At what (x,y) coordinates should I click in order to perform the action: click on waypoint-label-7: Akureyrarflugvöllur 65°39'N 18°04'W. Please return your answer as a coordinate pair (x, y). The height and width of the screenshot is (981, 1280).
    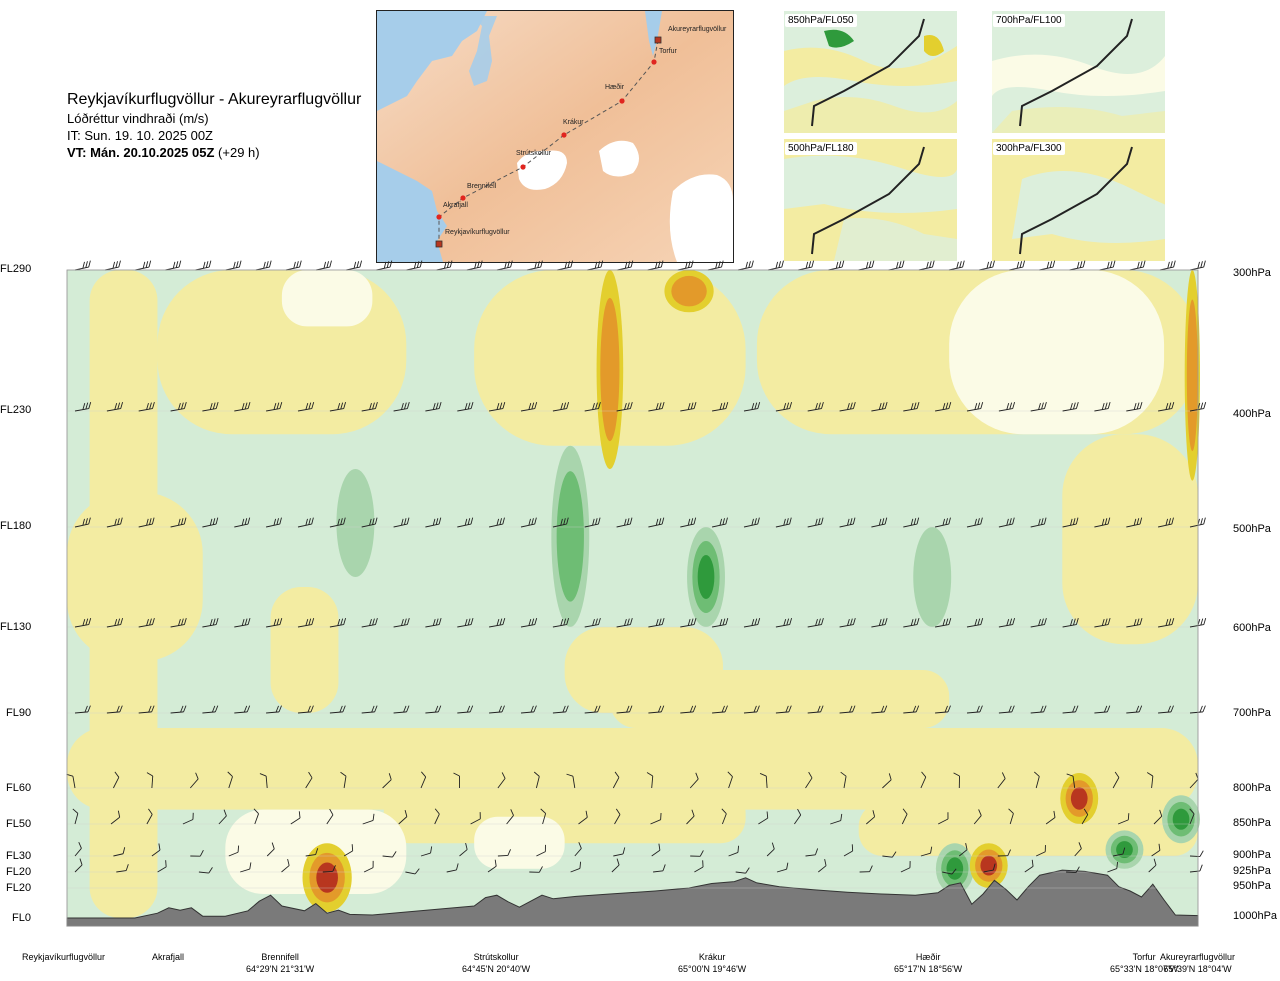
    Looking at the image, I should click on (1197, 963).